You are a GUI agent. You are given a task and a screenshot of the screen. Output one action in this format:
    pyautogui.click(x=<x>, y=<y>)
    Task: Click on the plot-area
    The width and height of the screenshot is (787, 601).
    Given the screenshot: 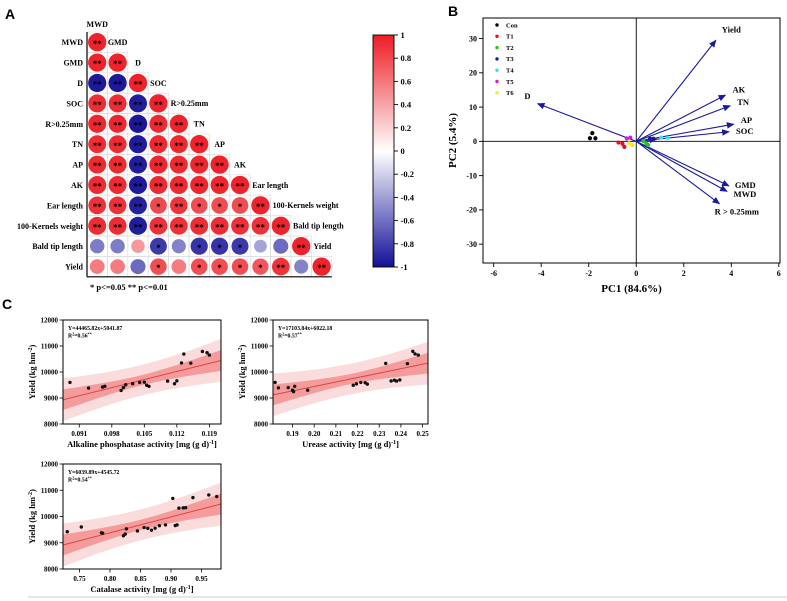 What is the action you would take?
    pyautogui.click(x=350, y=379)
    